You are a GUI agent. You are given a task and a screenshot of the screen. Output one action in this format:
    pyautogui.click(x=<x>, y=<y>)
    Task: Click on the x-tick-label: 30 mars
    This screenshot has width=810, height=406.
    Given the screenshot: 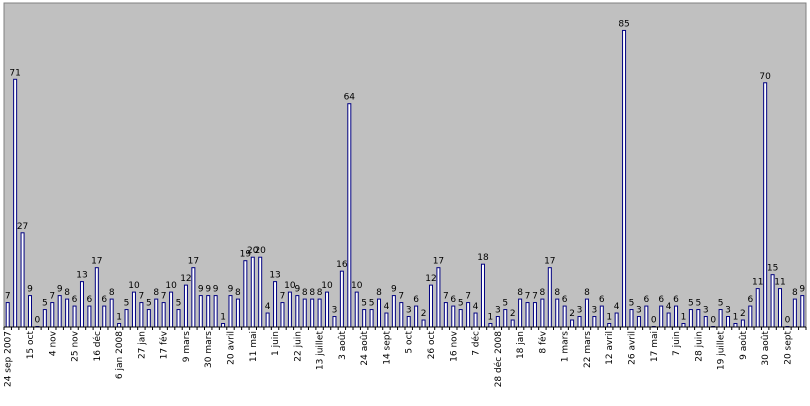 What is the action you would take?
    pyautogui.click(x=209, y=349)
    